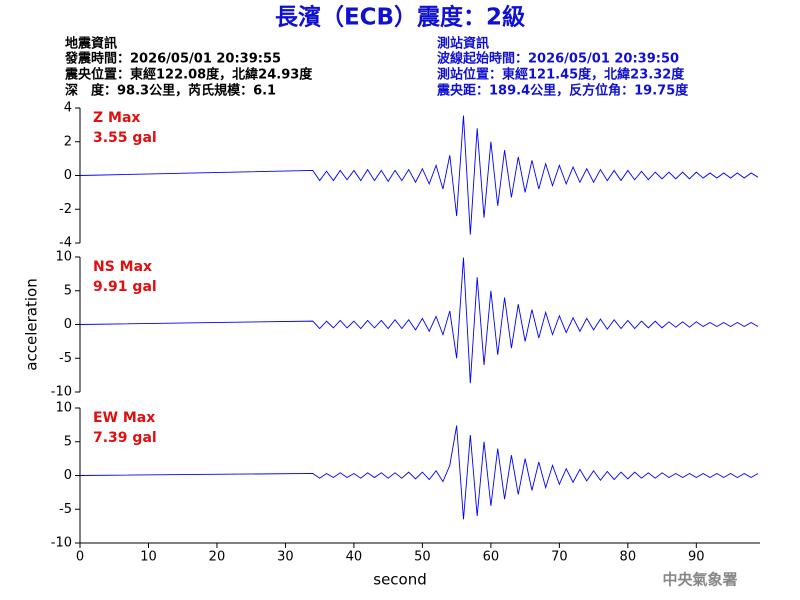  Describe the element at coordinates (91, 44) in the screenshot. I see `info-line: 地震資訊` at that location.